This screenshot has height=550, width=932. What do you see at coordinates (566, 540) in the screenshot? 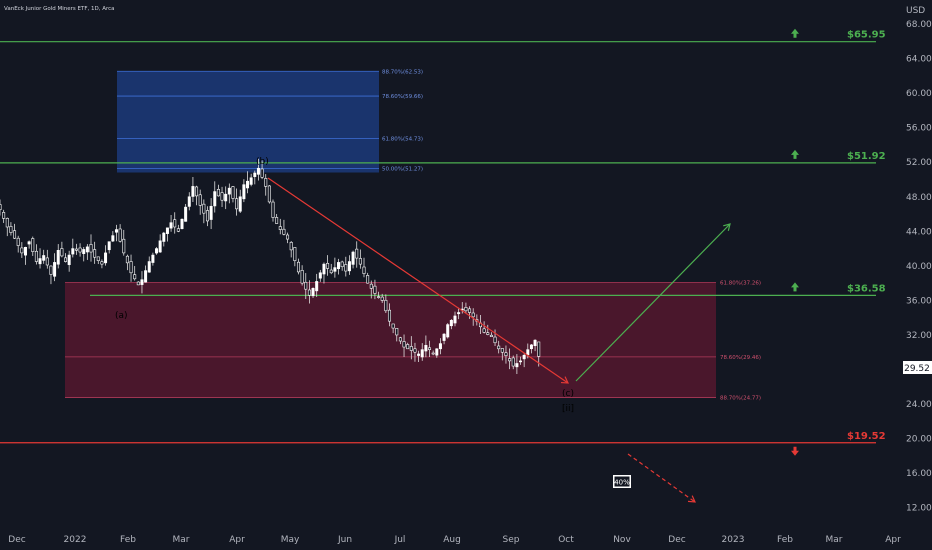
I see `x-tick-label-10: Oct` at bounding box center [566, 540].